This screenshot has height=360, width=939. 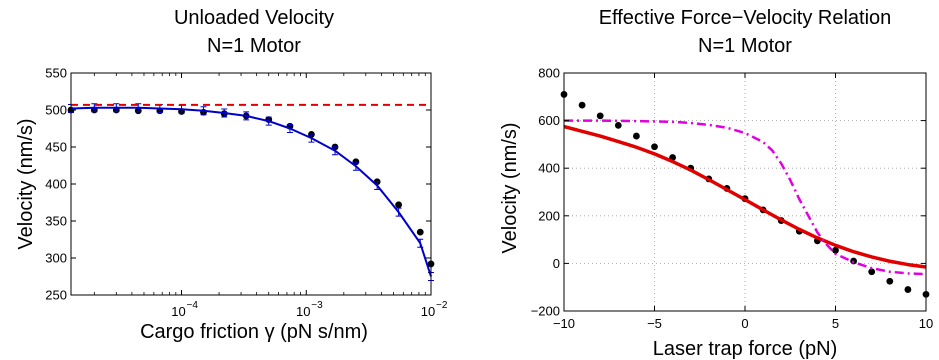 What do you see at coordinates (26, 183) in the screenshot?
I see `left-chart-ylabel: Velocity (nm/s)` at bounding box center [26, 183].